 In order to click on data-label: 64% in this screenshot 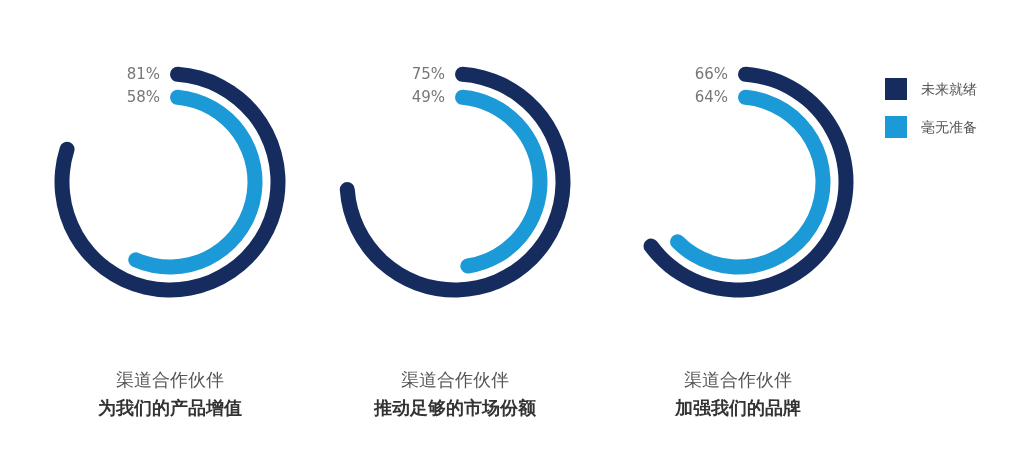, I will do `click(711, 97)`.